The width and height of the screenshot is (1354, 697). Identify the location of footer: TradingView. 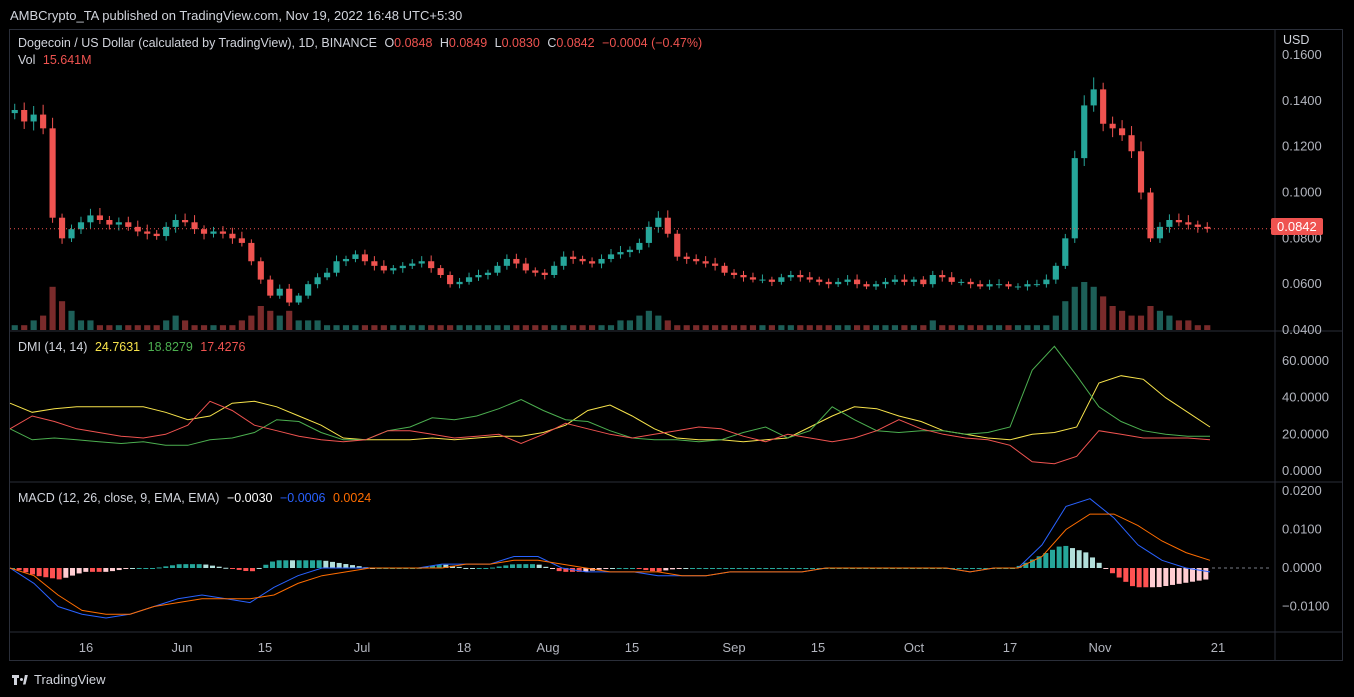
(59, 679).